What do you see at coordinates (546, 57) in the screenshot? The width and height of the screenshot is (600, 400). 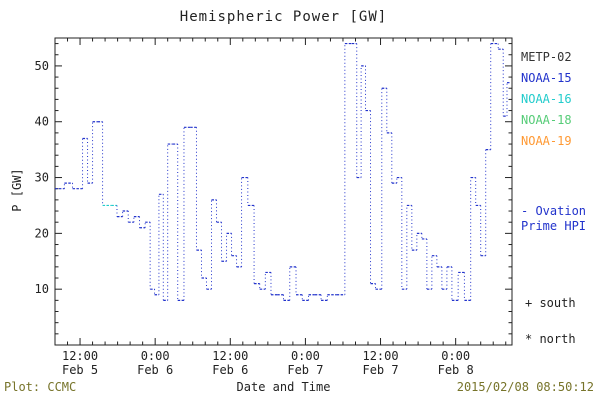 I see `legend-item-metp-02: METP-02` at bounding box center [546, 57].